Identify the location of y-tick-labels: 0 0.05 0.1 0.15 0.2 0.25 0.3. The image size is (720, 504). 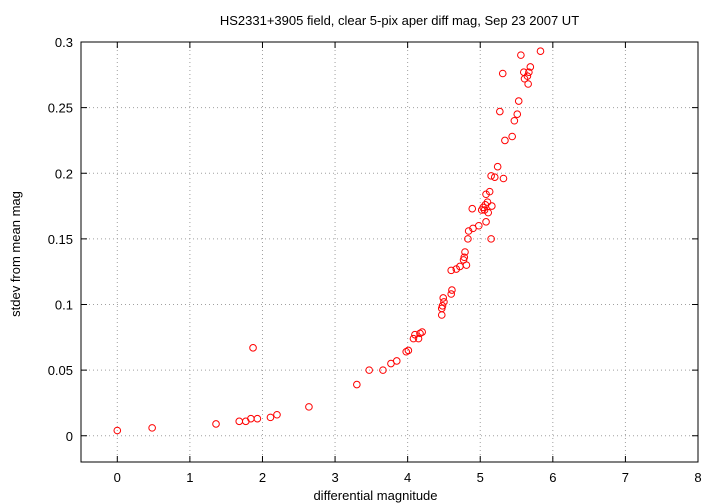
(60, 239).